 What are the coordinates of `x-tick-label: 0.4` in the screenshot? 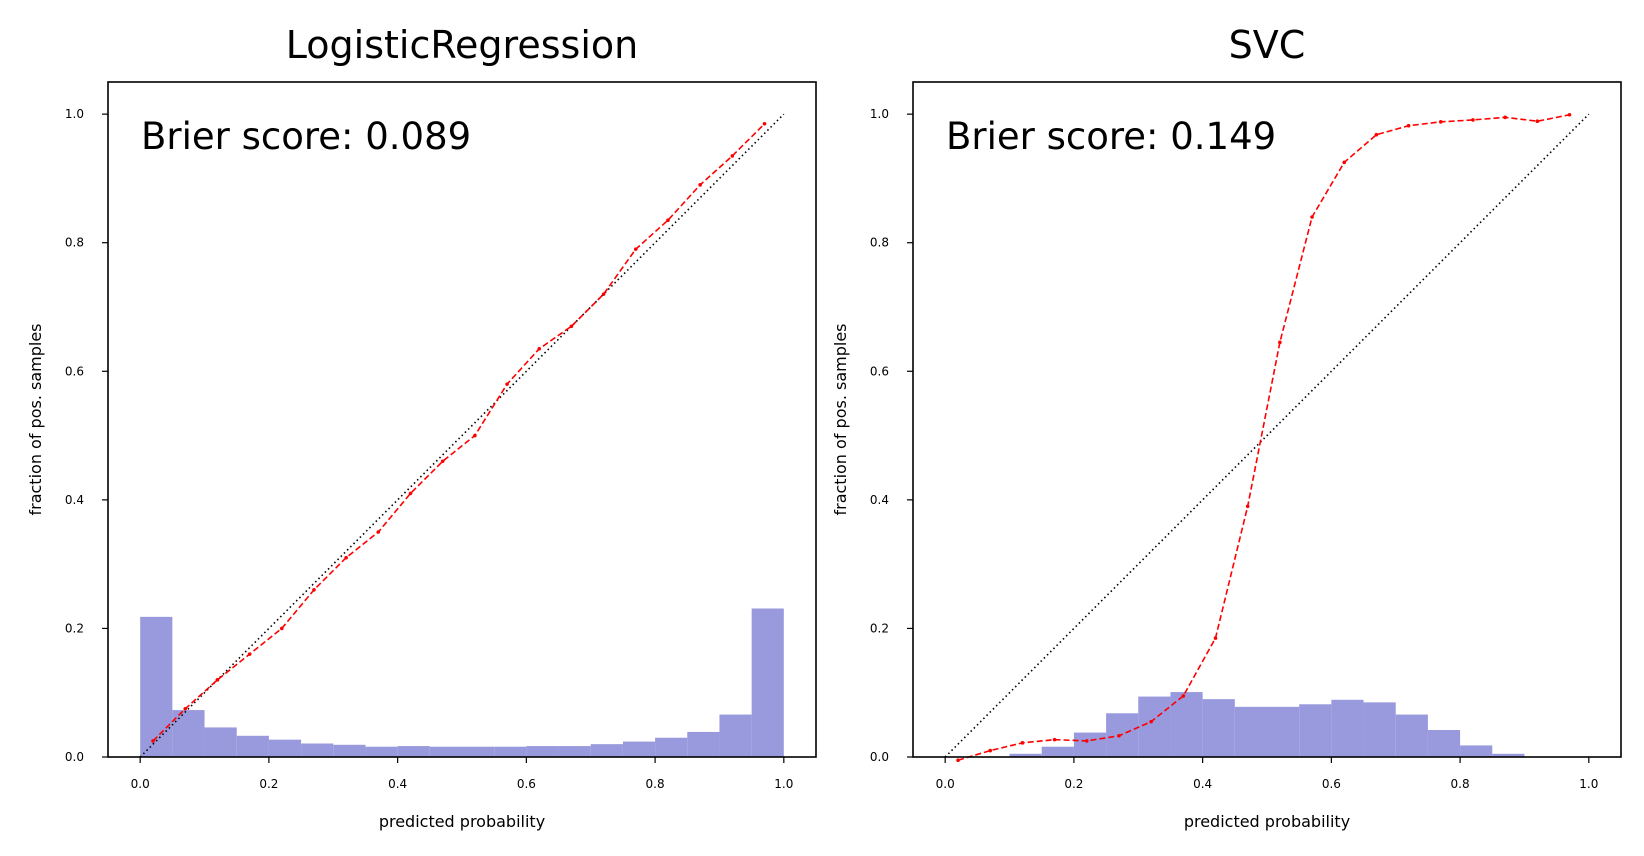 It's located at (1202, 784).